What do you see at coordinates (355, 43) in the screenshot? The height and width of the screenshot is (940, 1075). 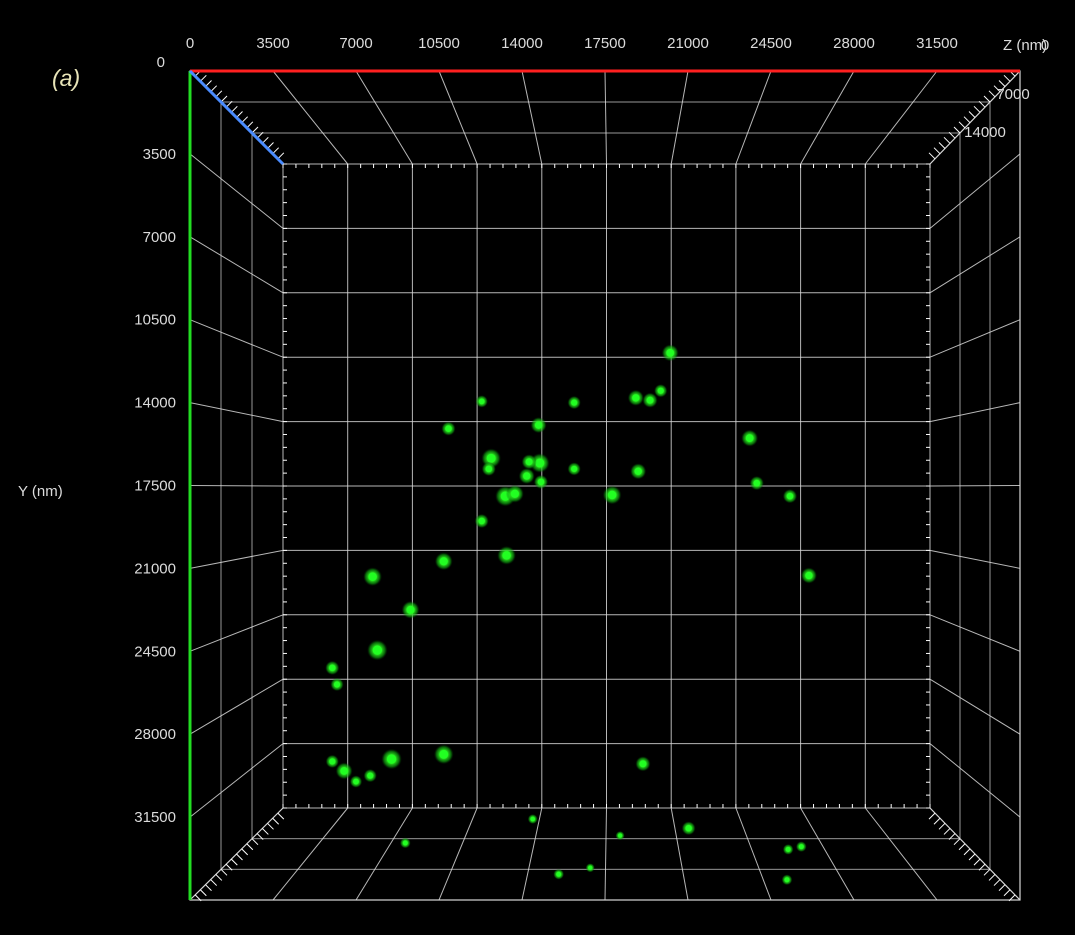 I see `x-tick-label: 7000` at bounding box center [355, 43].